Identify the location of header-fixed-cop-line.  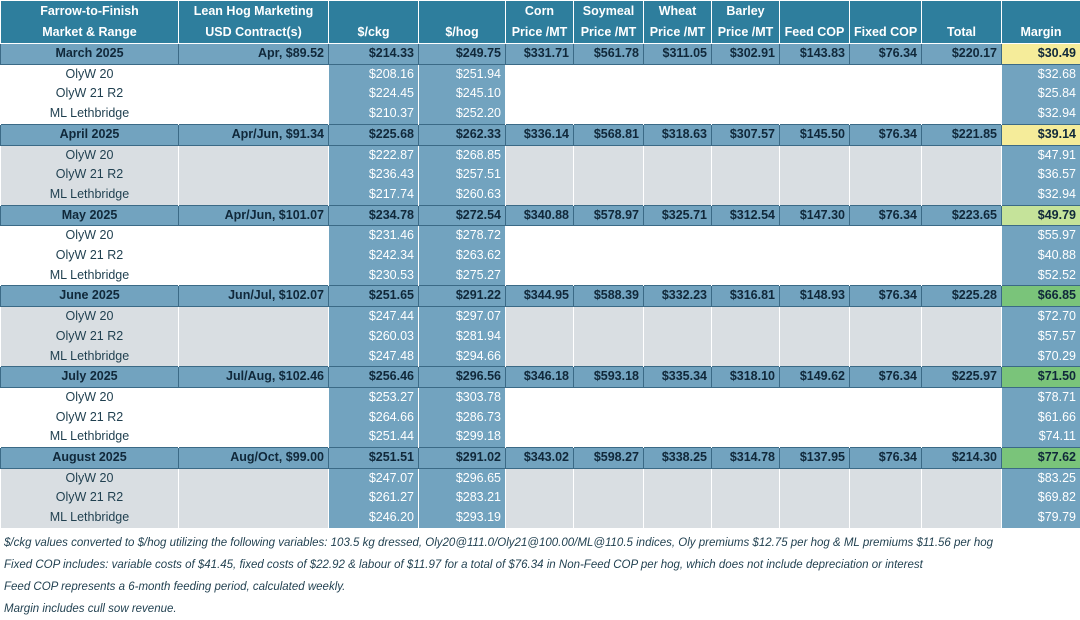
(885, 11).